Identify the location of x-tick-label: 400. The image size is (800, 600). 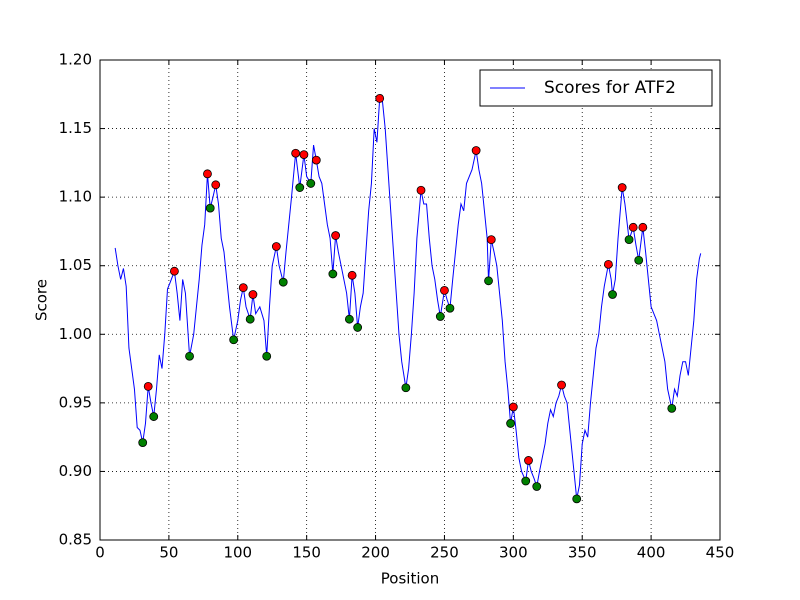
(651, 553).